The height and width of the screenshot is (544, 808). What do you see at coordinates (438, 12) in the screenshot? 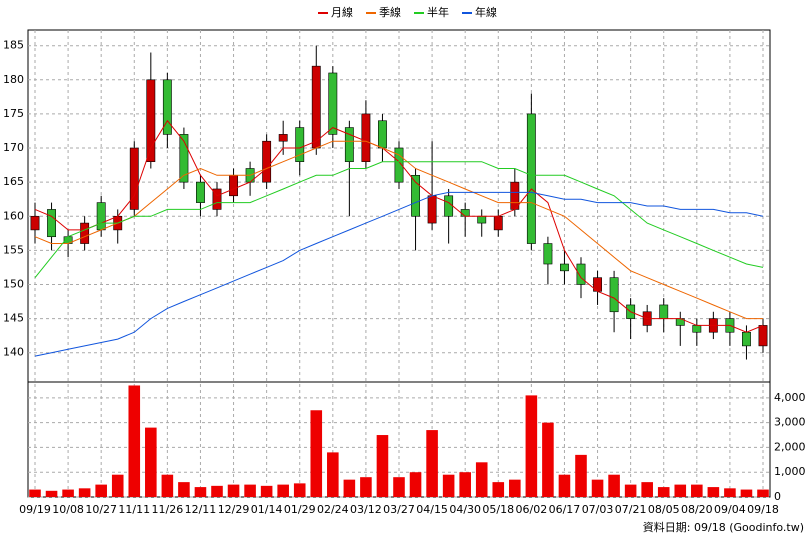
I see `legend-label: 半年` at bounding box center [438, 12].